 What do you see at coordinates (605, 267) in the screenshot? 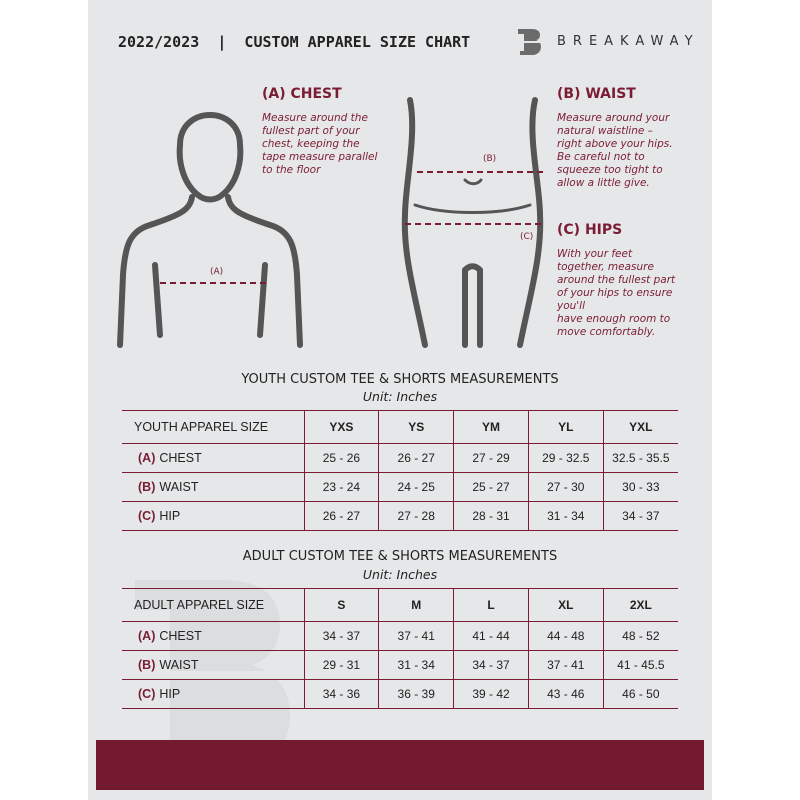
I see `text: together, measure` at bounding box center [605, 267].